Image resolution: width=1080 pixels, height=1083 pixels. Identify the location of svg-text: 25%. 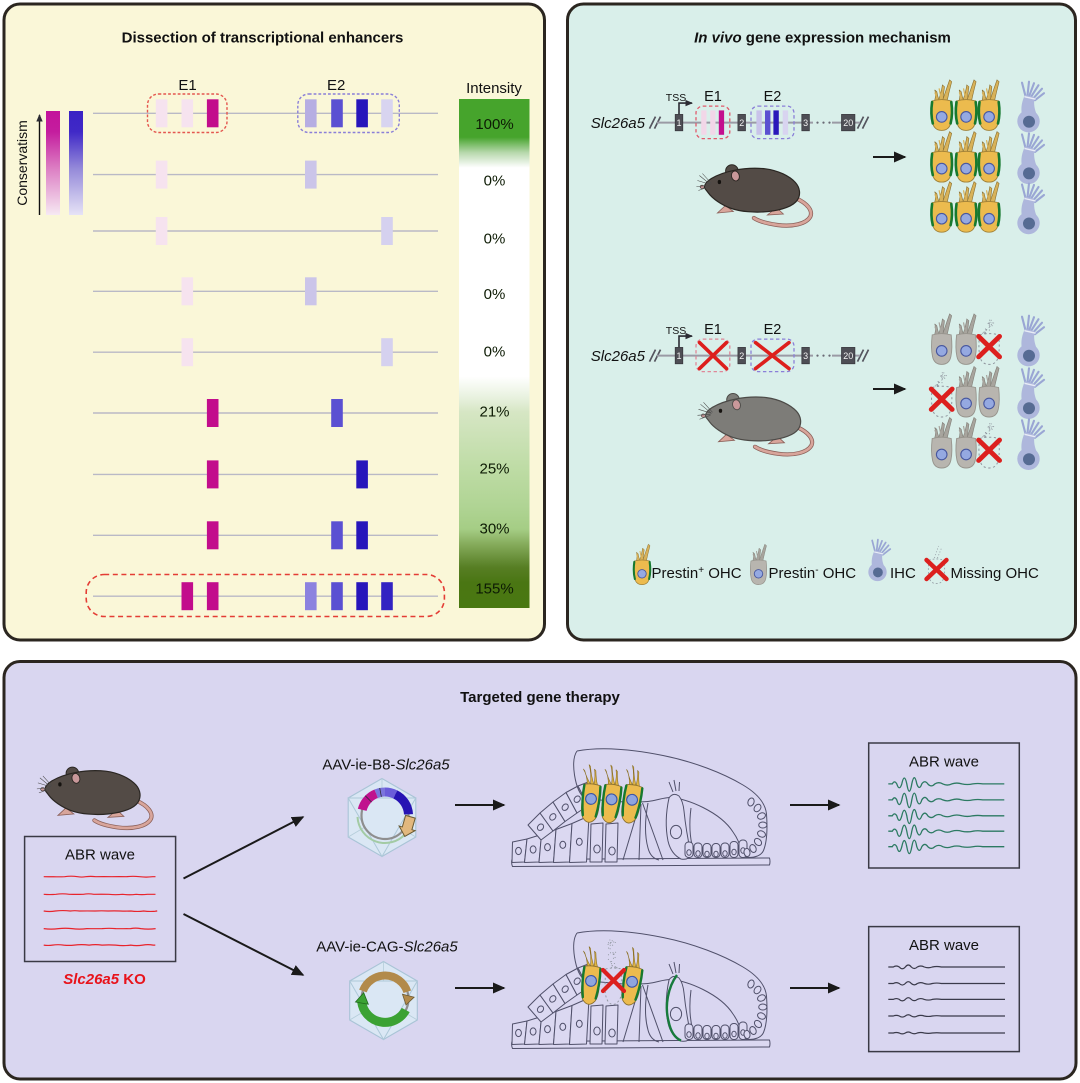
(494, 468).